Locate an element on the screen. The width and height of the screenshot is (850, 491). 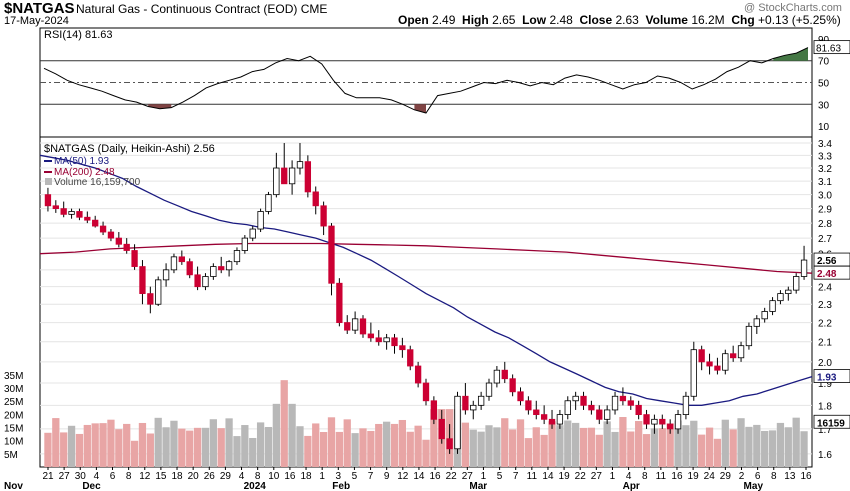
price-tick-label: 3.4 is located at coordinates (825, 144).